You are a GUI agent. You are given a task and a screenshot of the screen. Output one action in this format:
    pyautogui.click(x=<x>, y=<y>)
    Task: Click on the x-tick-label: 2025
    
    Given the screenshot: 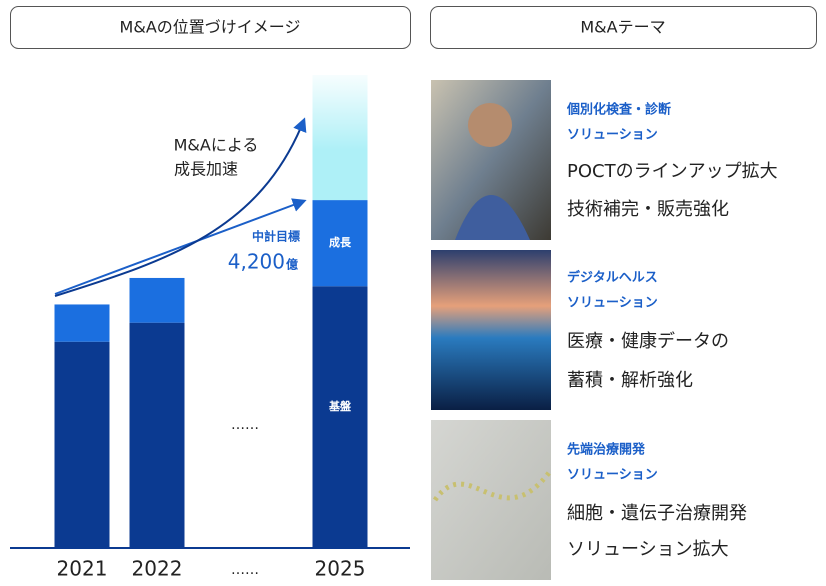 What is the action you would take?
    pyautogui.click(x=340, y=569)
    